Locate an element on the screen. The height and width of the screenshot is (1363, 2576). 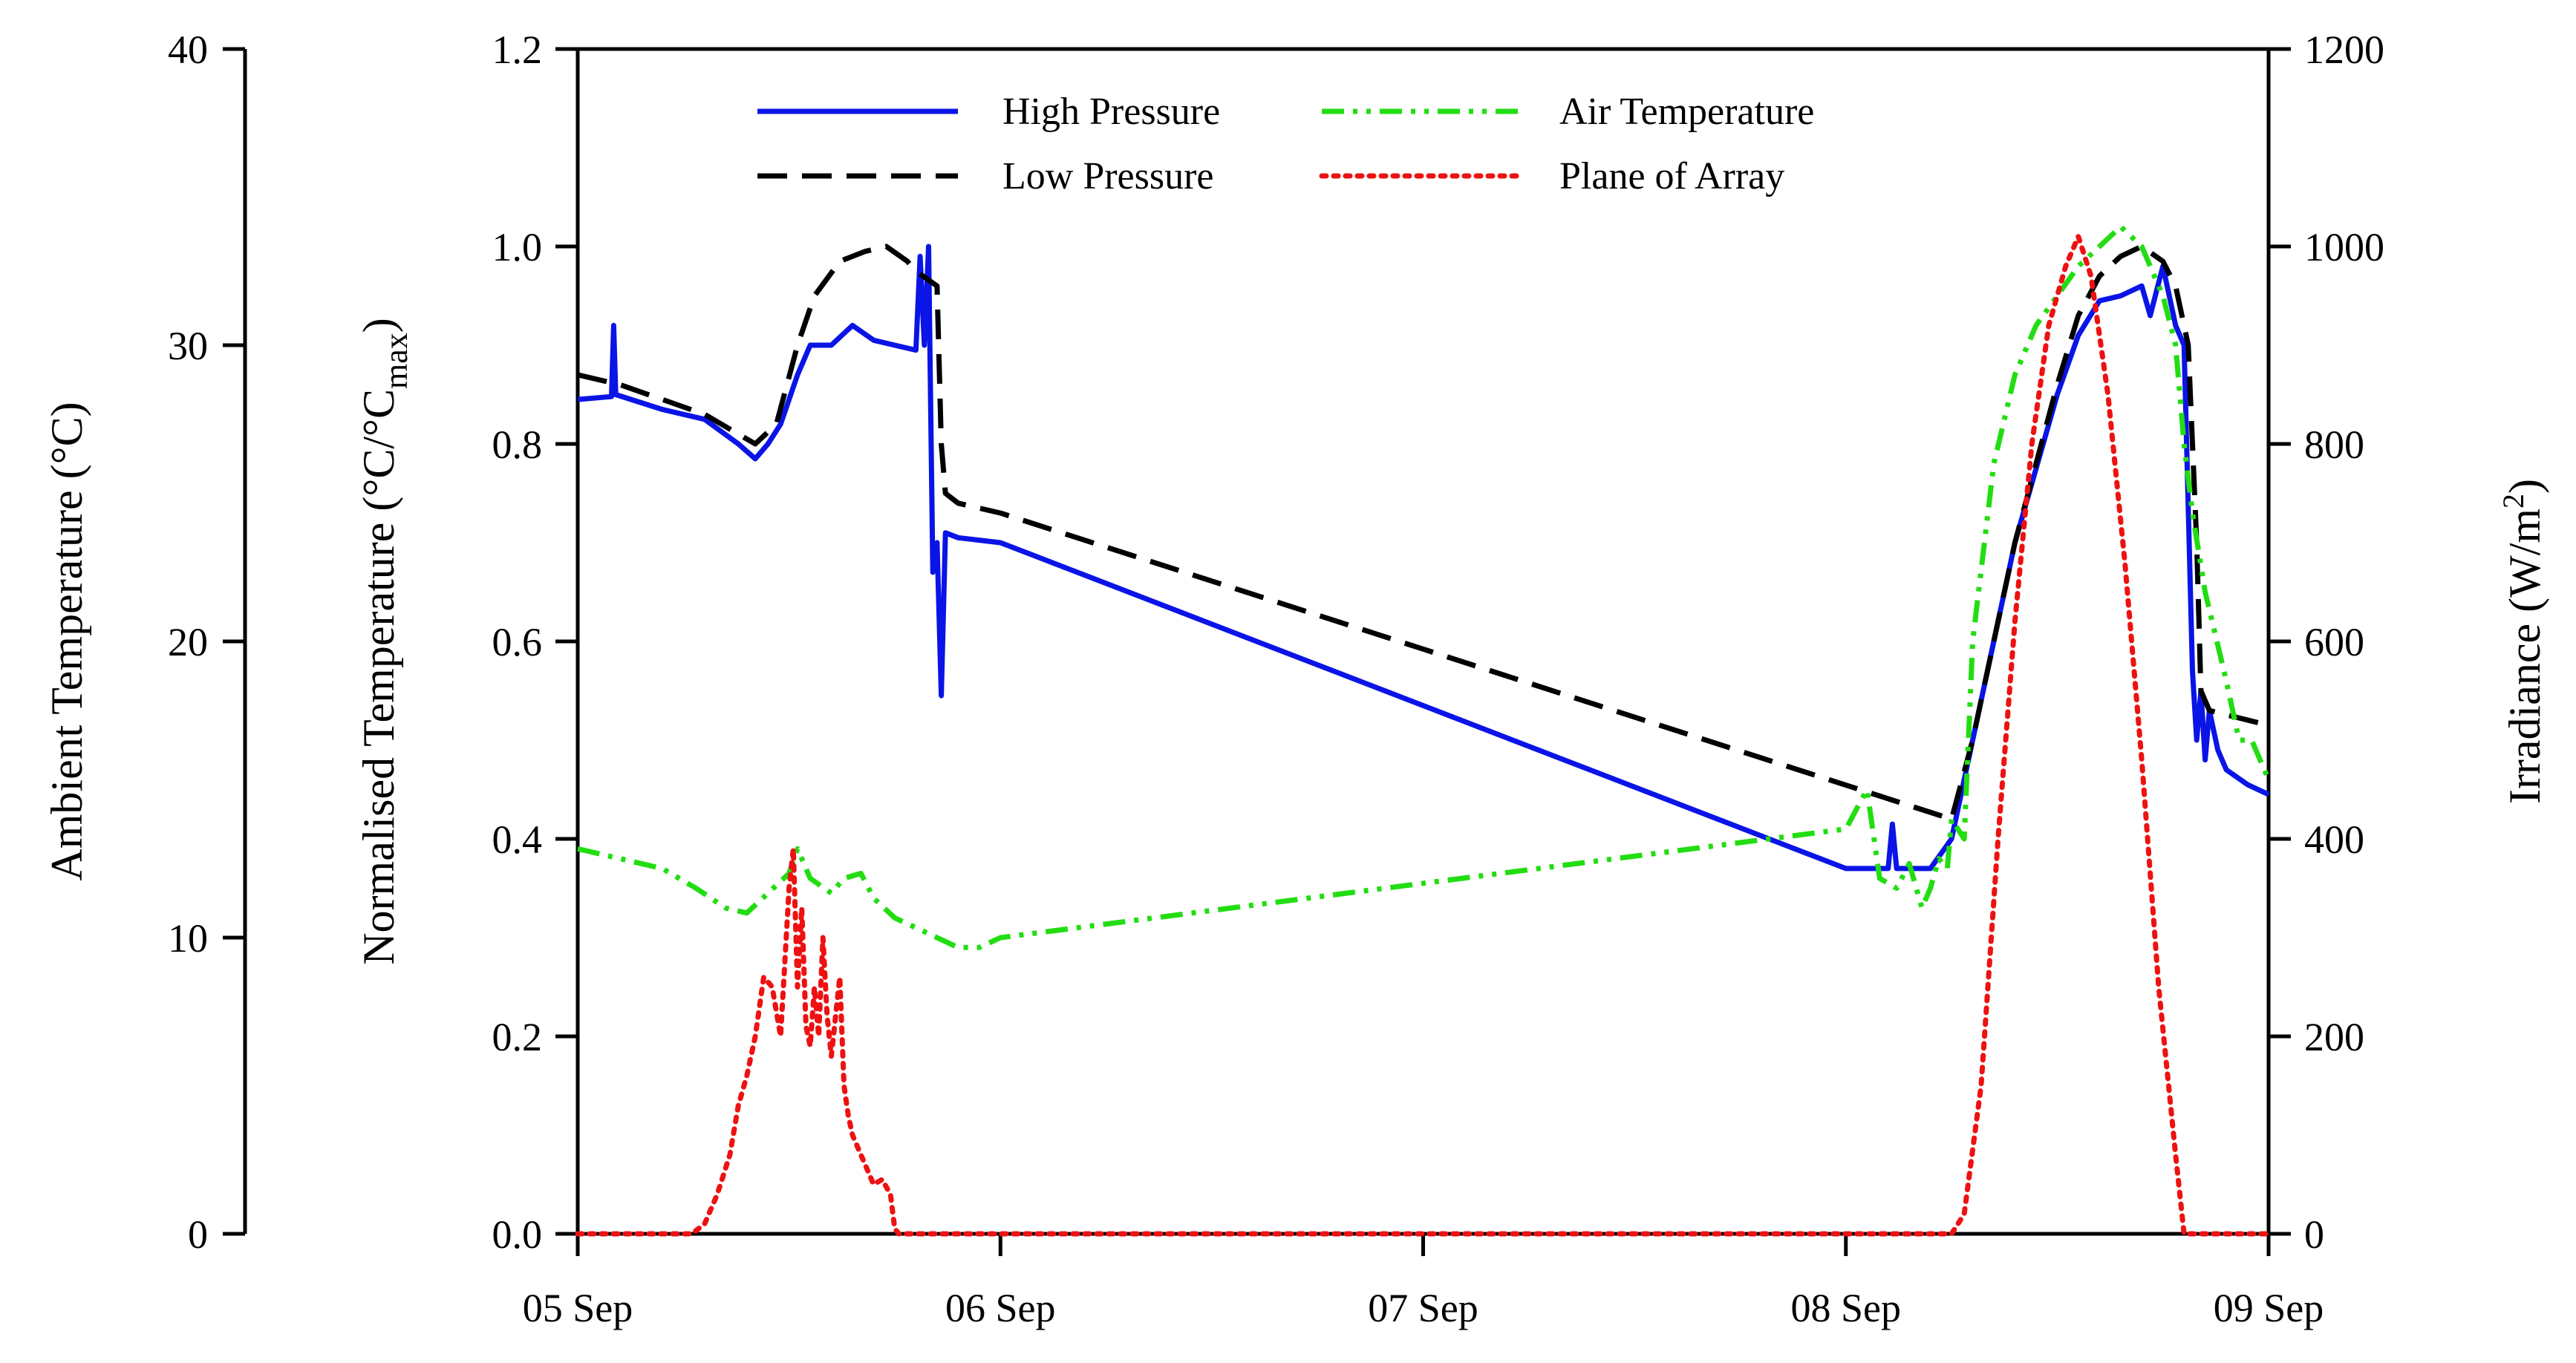
outer-y-tick-label: 40 is located at coordinates (188, 49).